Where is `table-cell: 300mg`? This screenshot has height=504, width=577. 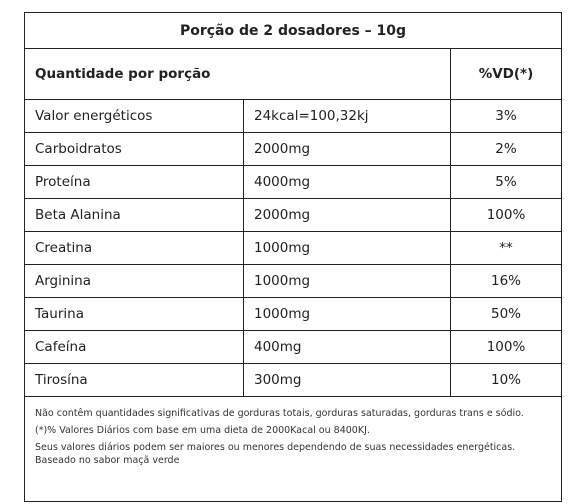 table-cell: 300mg is located at coordinates (347, 380).